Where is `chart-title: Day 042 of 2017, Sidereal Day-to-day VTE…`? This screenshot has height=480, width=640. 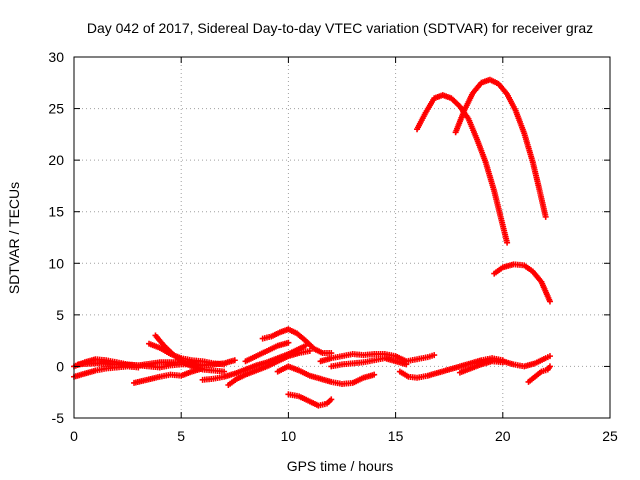
chart-title: Day 042 of 2017, Sidereal Day-to-day VTE… is located at coordinates (340, 28).